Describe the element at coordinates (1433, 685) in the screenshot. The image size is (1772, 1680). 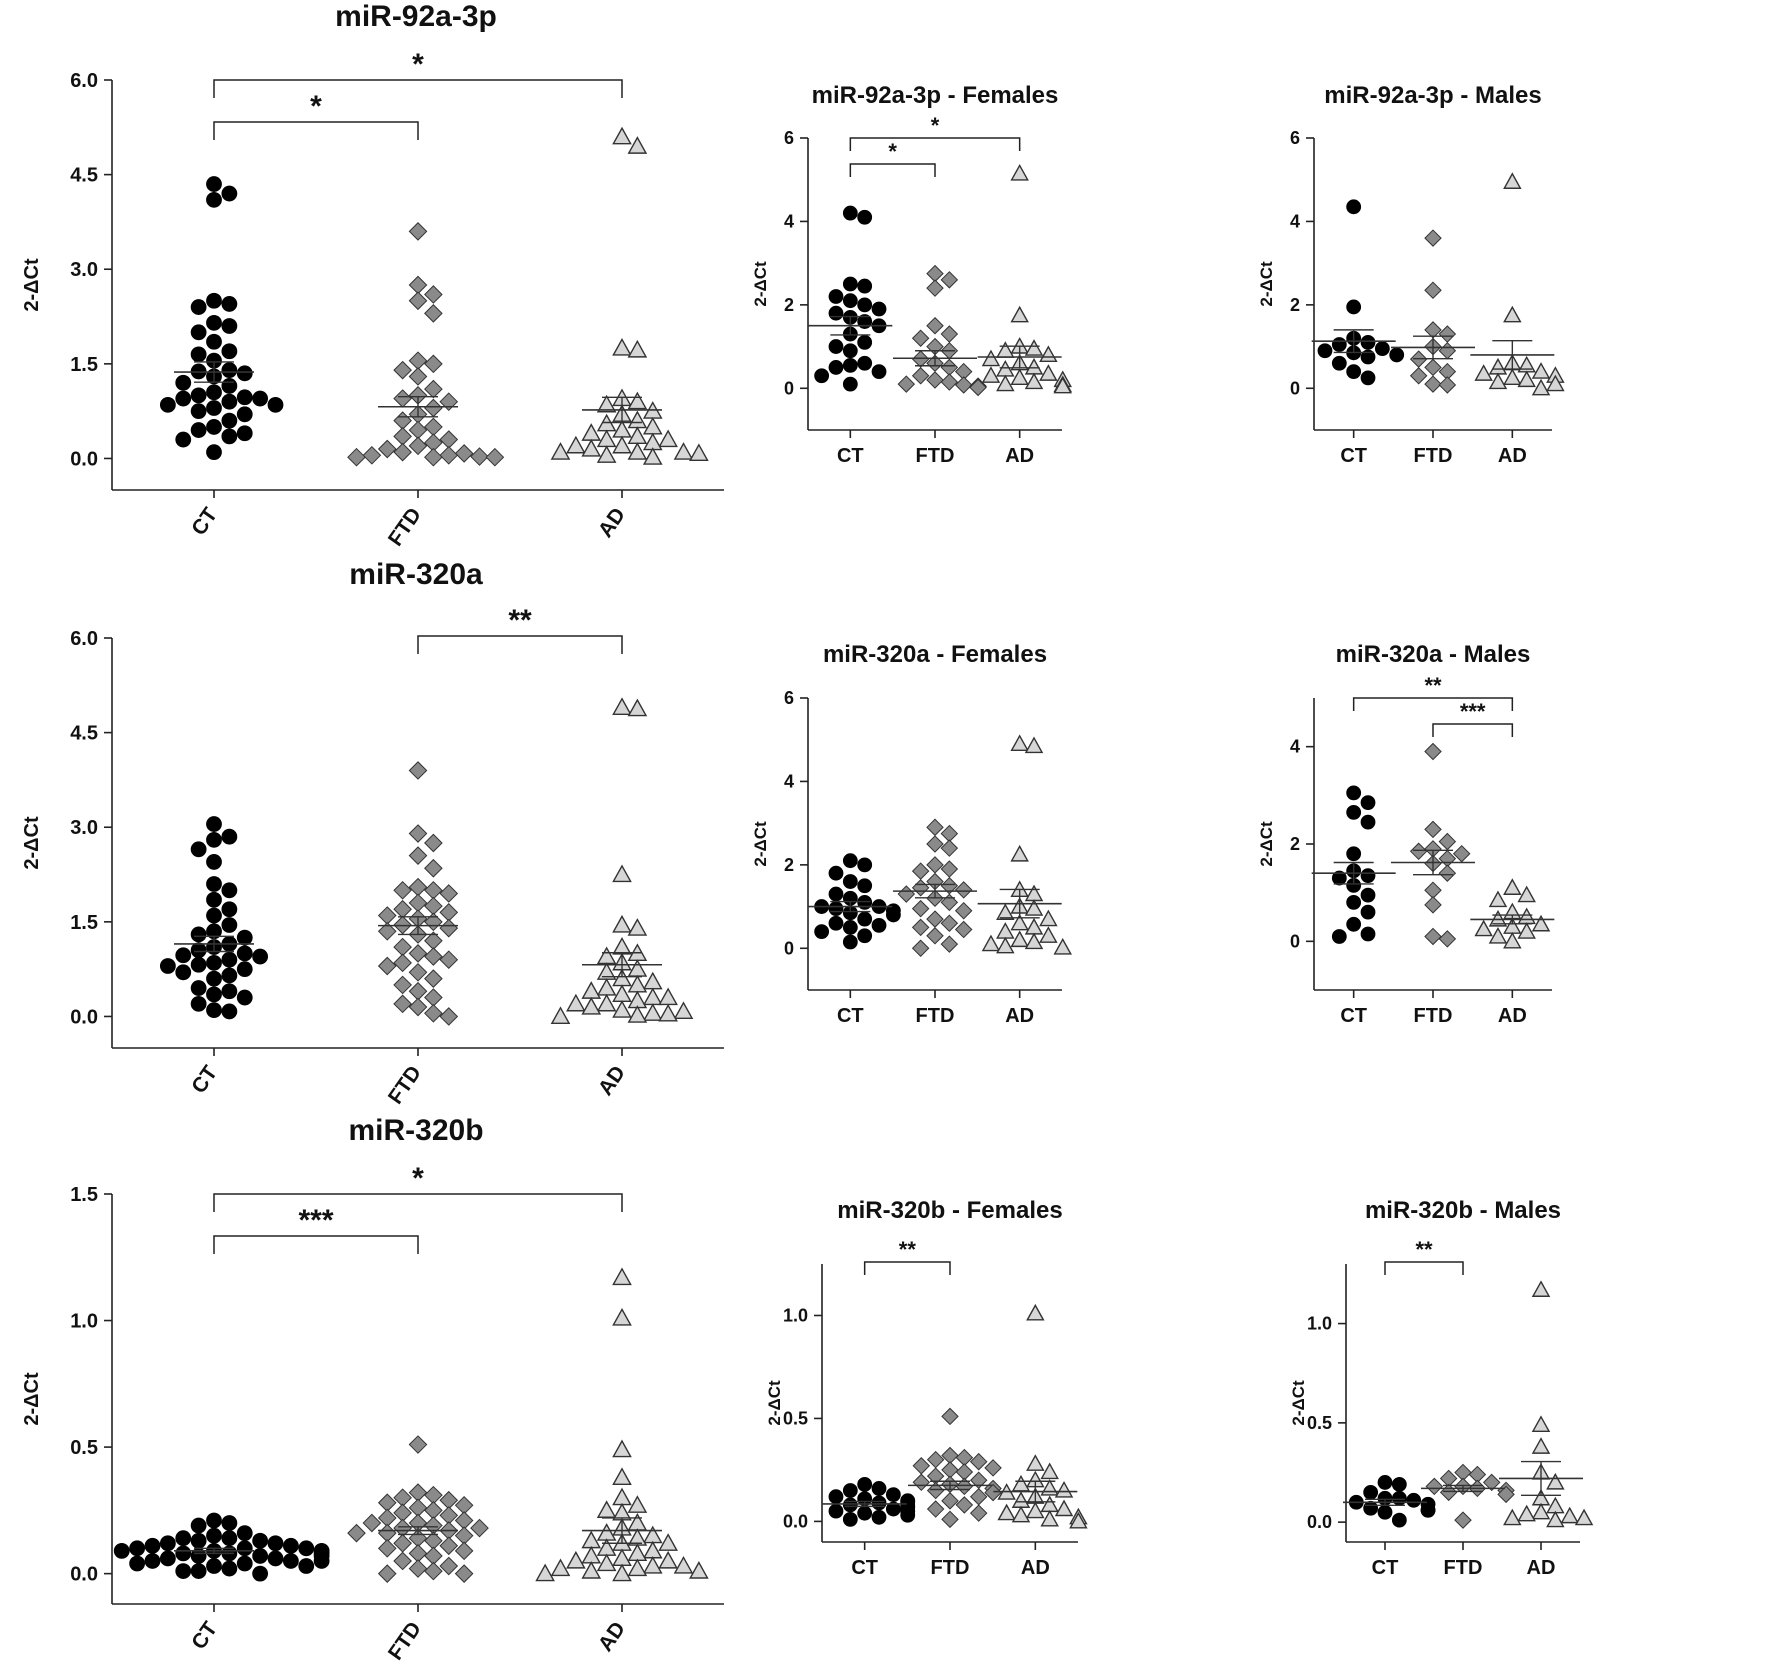
I see `significance-label: **` at that location.